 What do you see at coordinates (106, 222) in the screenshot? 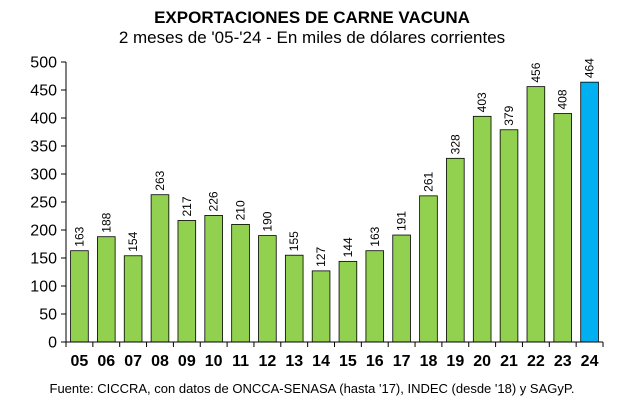
I see `data-label-06: 188` at bounding box center [106, 222].